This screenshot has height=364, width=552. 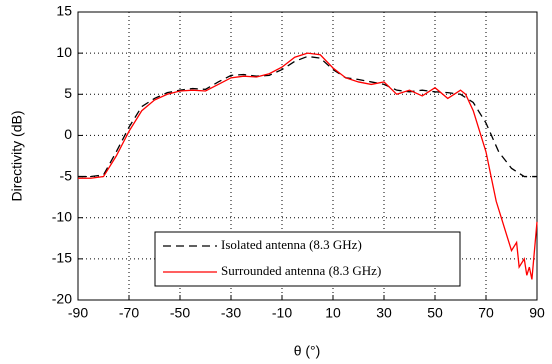 I want to click on legend-box, so click(x=307, y=259).